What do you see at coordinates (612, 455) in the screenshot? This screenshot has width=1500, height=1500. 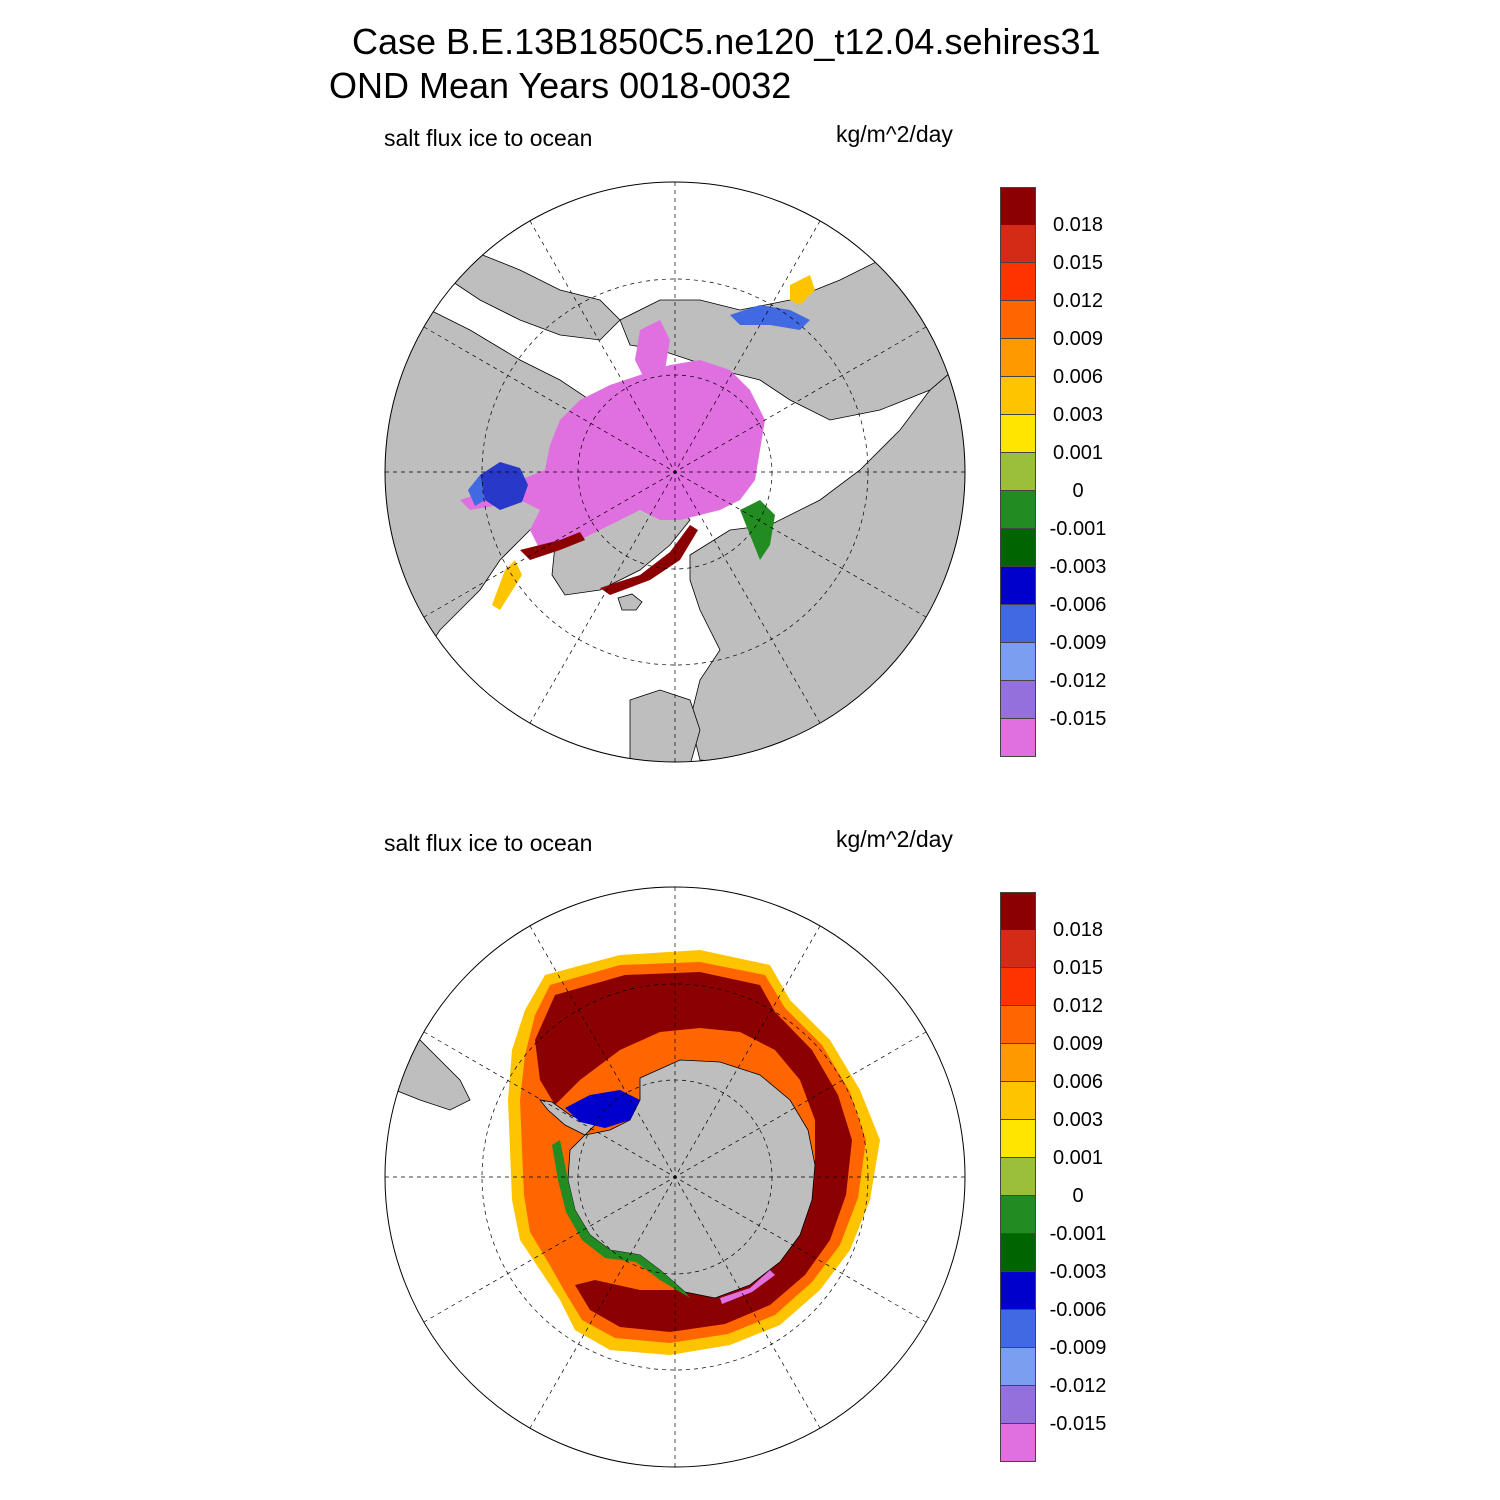 I see `north-ice-central-arctic` at bounding box center [612, 455].